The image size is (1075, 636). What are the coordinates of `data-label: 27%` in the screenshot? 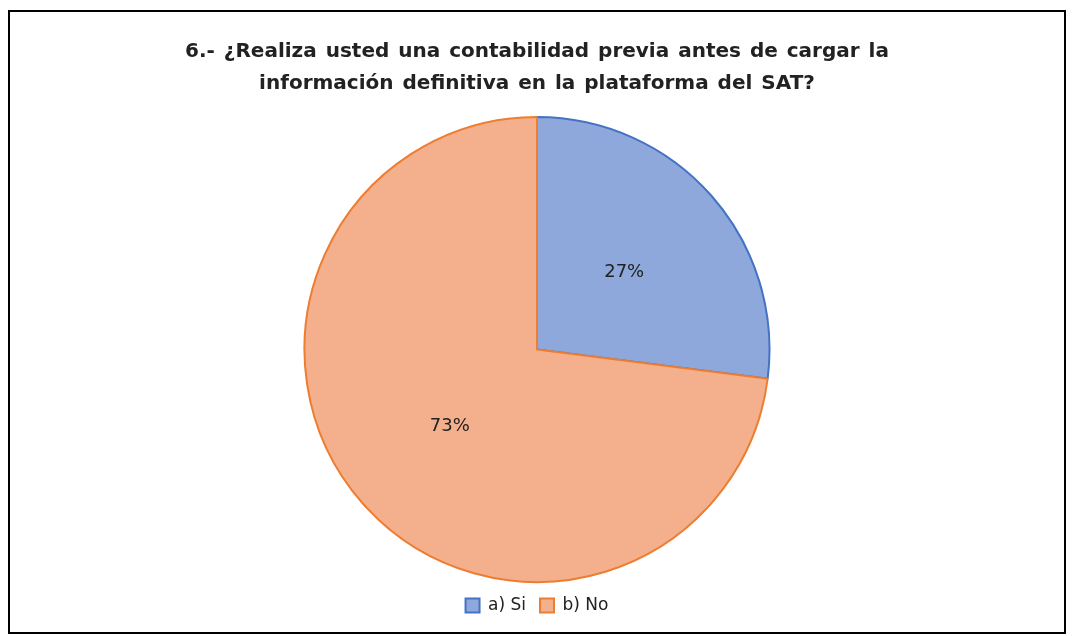 It's located at (624, 271).